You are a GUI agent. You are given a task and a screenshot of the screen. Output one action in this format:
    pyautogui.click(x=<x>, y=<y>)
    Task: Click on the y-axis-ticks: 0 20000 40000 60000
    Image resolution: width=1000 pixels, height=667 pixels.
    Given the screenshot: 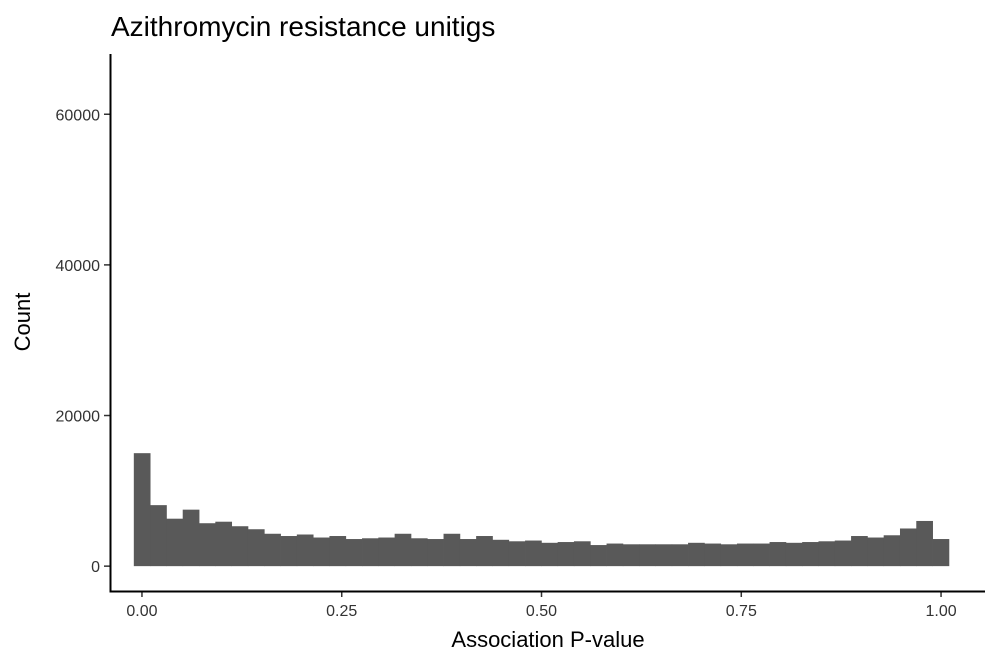 What is the action you would take?
    pyautogui.click(x=83, y=341)
    